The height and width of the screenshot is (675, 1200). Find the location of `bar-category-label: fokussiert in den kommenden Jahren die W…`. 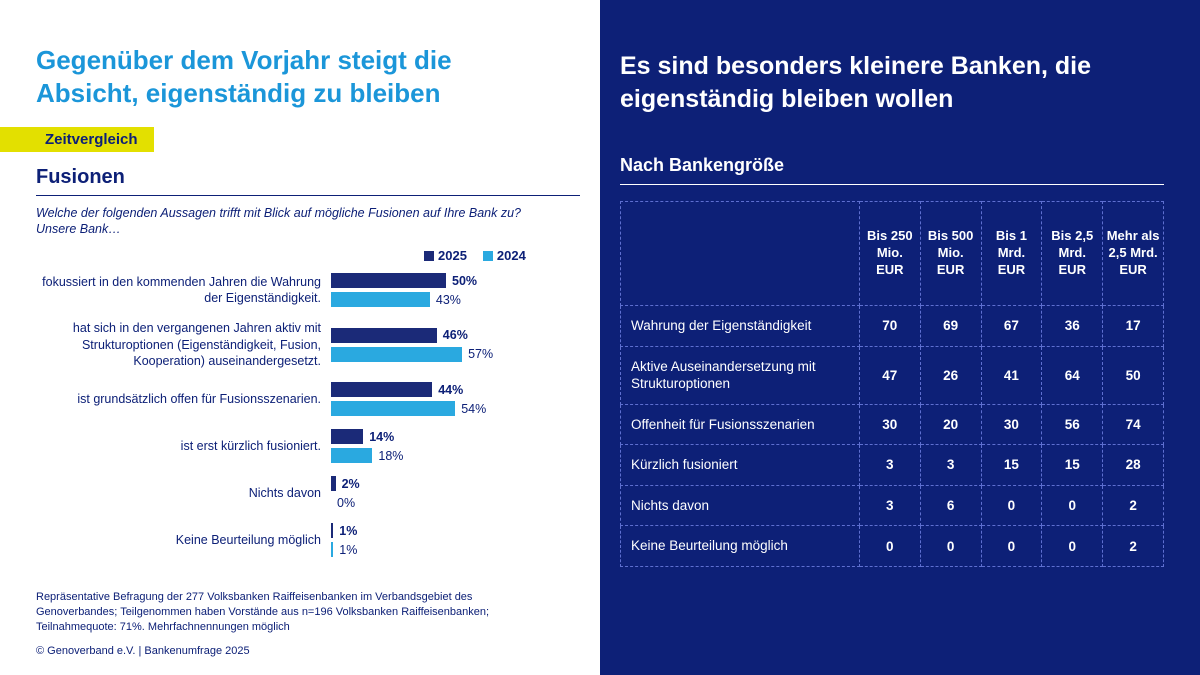

bar-category-label: fokussiert in den kommenden Jahren die W… is located at coordinates (181, 290).